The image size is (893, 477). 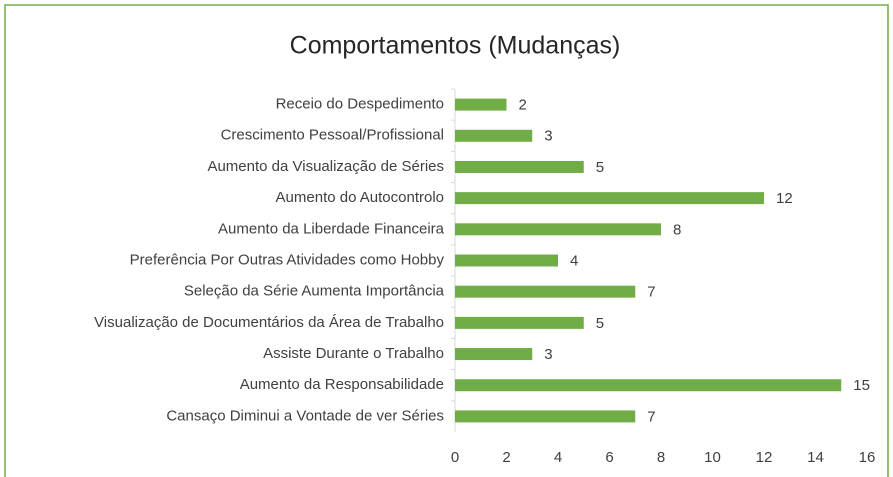 What do you see at coordinates (523, 105) in the screenshot?
I see `data-label: 2` at bounding box center [523, 105].